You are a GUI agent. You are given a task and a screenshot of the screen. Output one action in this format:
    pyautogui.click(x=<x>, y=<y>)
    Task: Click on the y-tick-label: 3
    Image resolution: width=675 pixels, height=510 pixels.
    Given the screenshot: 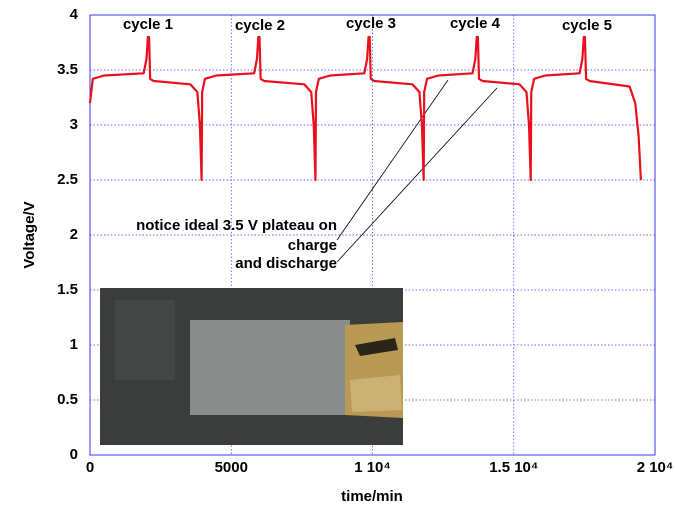 What is the action you would take?
    pyautogui.click(x=74, y=124)
    